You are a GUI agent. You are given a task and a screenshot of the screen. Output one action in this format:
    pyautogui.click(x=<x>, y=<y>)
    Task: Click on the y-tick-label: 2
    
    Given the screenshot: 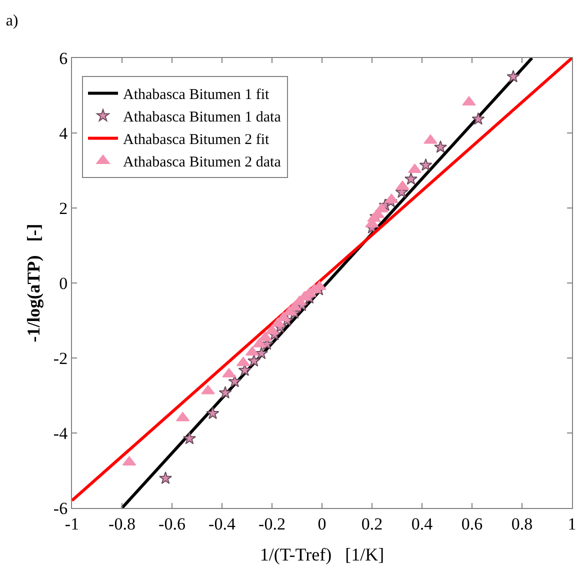 What is the action you would take?
    pyautogui.click(x=63, y=208)
    